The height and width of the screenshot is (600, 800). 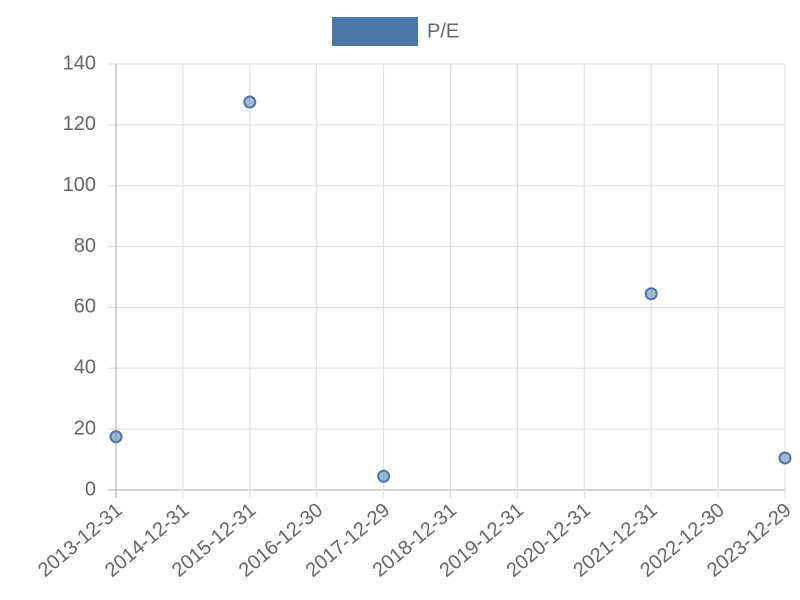 I want to click on legend: P/E, so click(x=395, y=31).